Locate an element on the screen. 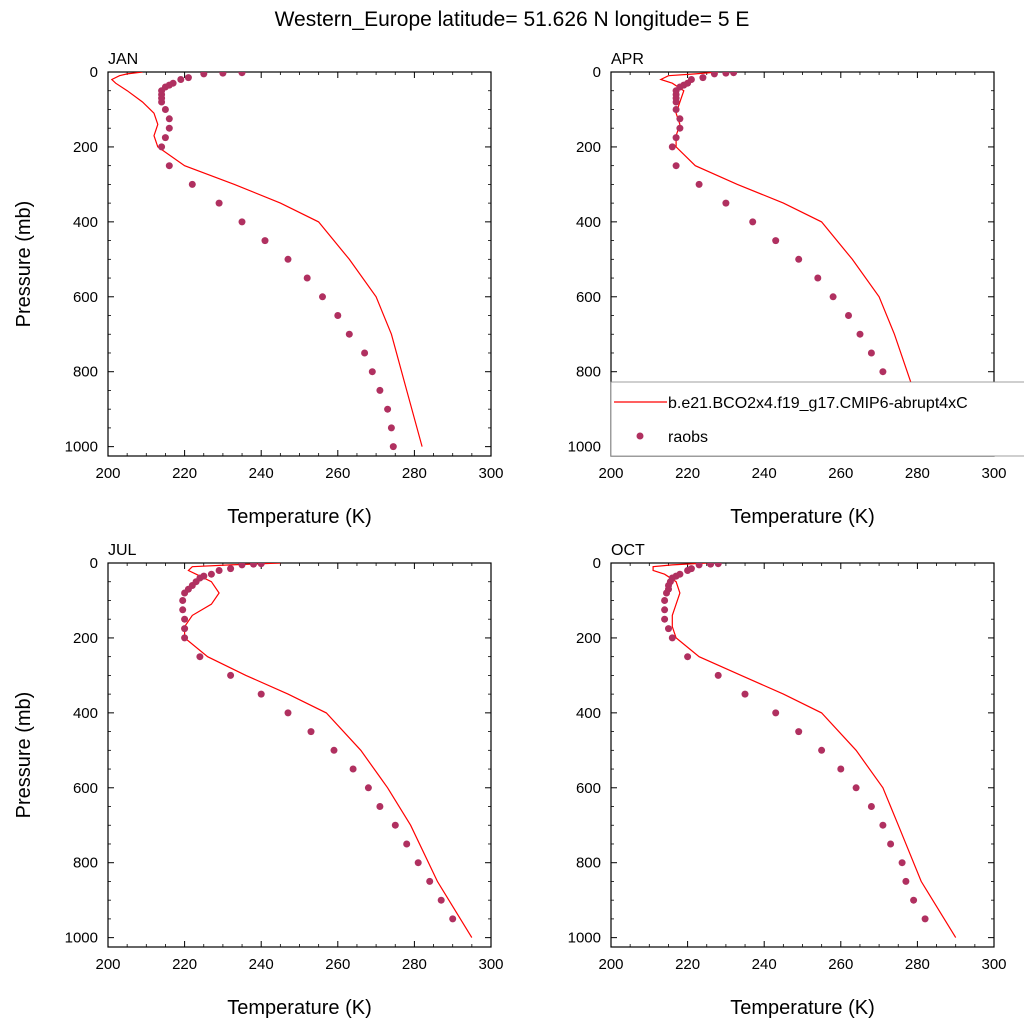 Image resolution: width=1024 pixels, height=1024 pixels. model-profile-line is located at coordinates (328, 750).